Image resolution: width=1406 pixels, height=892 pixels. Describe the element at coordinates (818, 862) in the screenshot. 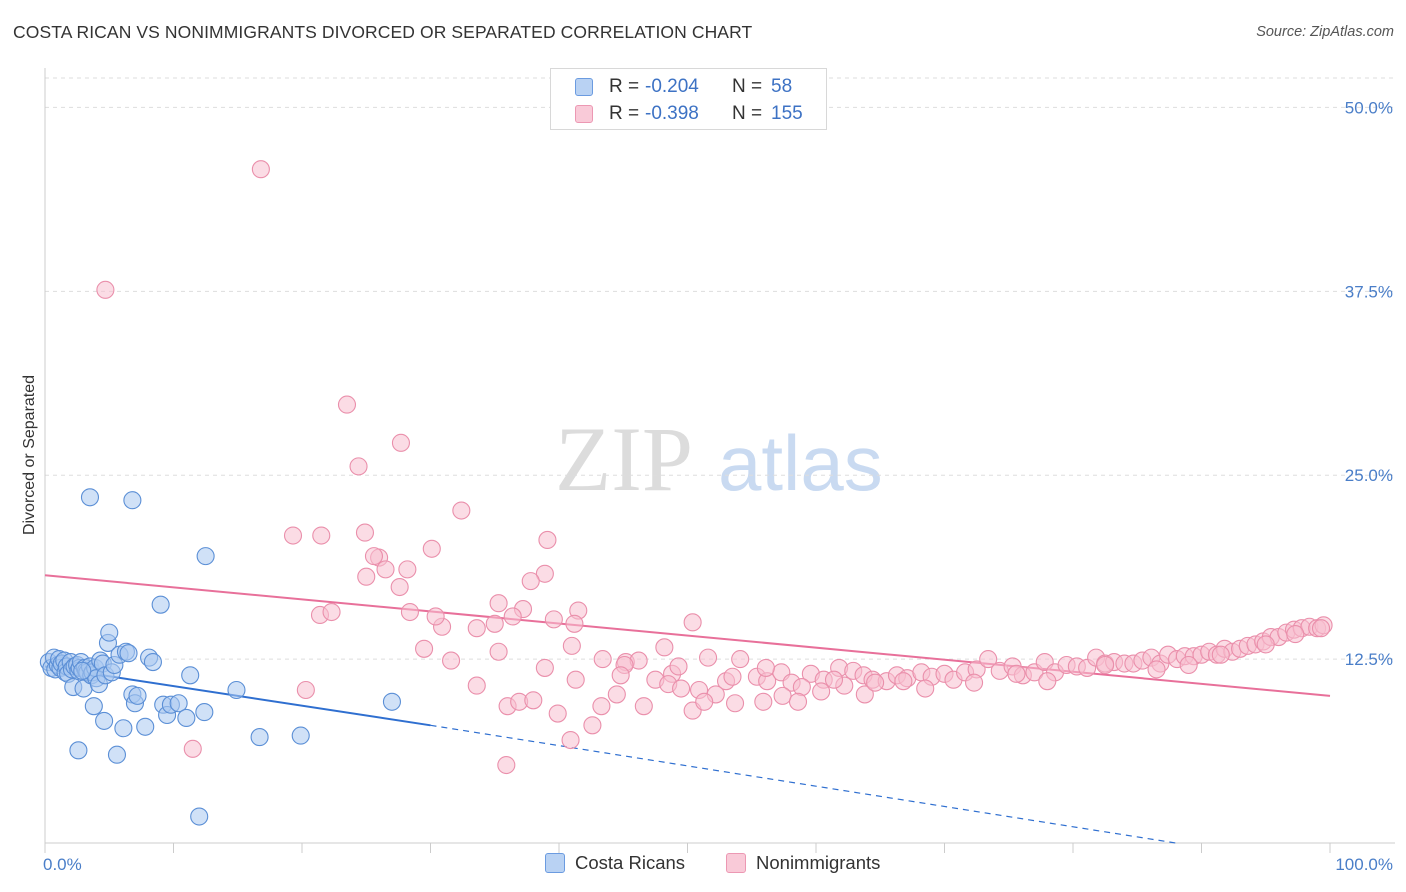

I see `bottom-legend-label: Nonimmigrants` at that location.